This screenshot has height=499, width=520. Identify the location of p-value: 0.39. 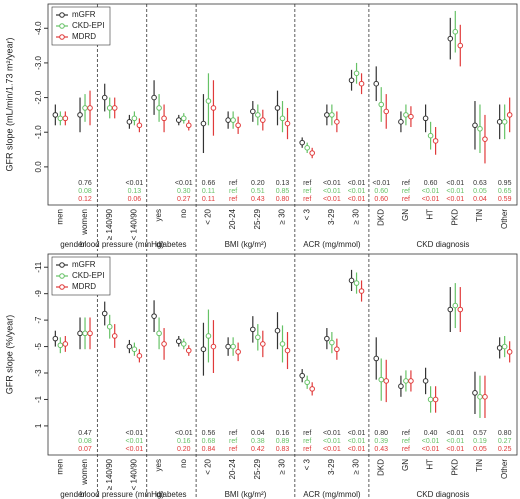
(381, 441).